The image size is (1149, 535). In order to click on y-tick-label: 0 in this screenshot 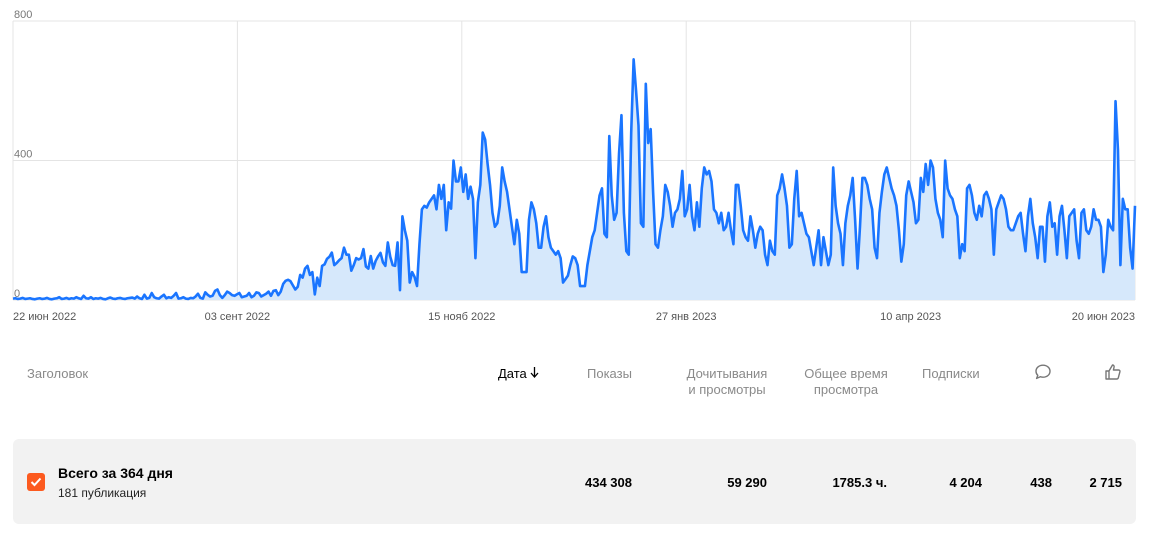, I will do `click(17, 294)`.